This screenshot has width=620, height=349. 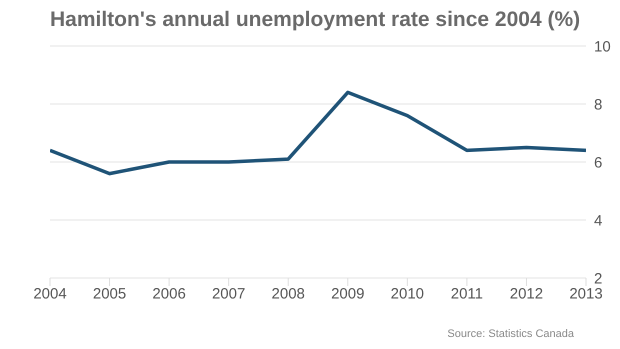 I want to click on x-tick-label: 2004, so click(x=50, y=294).